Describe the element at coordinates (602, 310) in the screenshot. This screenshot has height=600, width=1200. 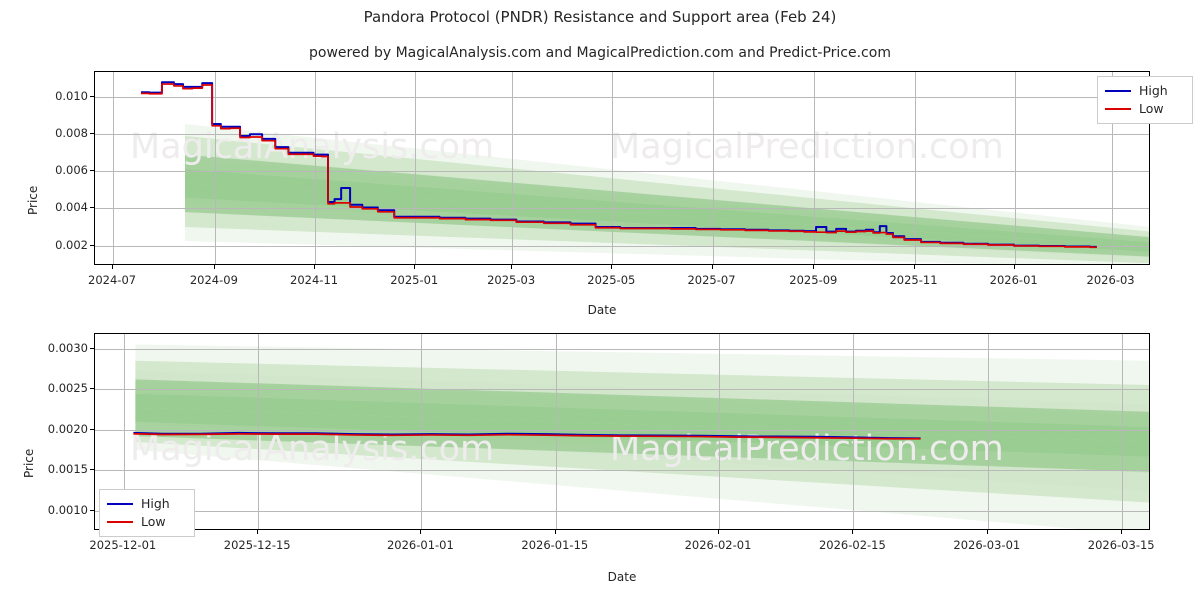
I see `top-chart-x-axis-label: Date` at that location.